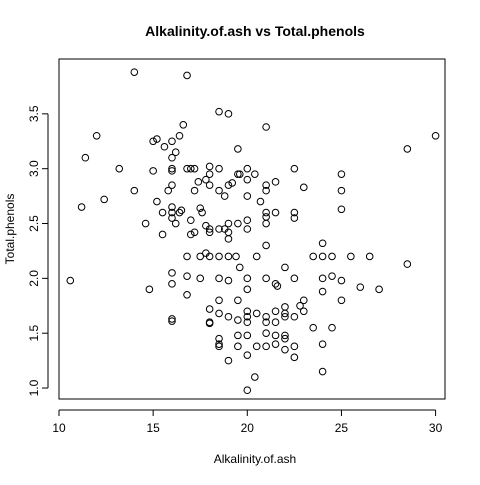  I want to click on y-tick-label: 2.0, so click(34, 278).